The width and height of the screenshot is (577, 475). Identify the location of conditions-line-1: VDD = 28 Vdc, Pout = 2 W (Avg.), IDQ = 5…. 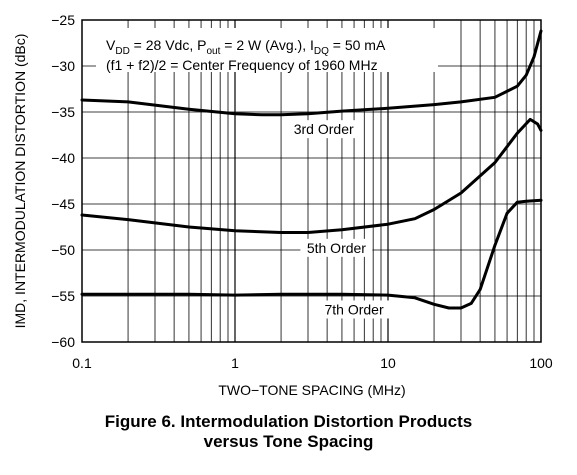
(246, 47).